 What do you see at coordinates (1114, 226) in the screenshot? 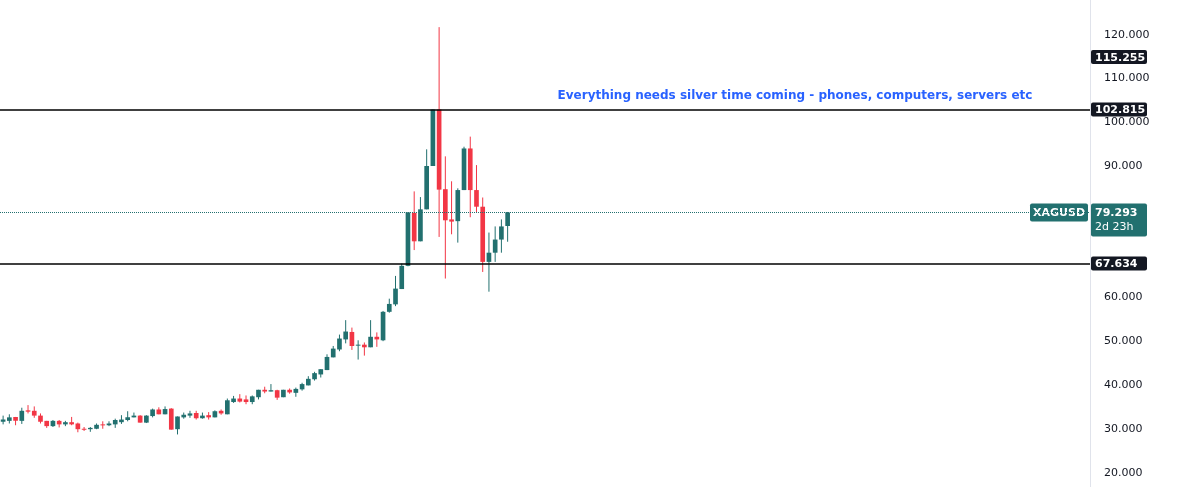
I see `text: 2d 23h` at bounding box center [1114, 226].